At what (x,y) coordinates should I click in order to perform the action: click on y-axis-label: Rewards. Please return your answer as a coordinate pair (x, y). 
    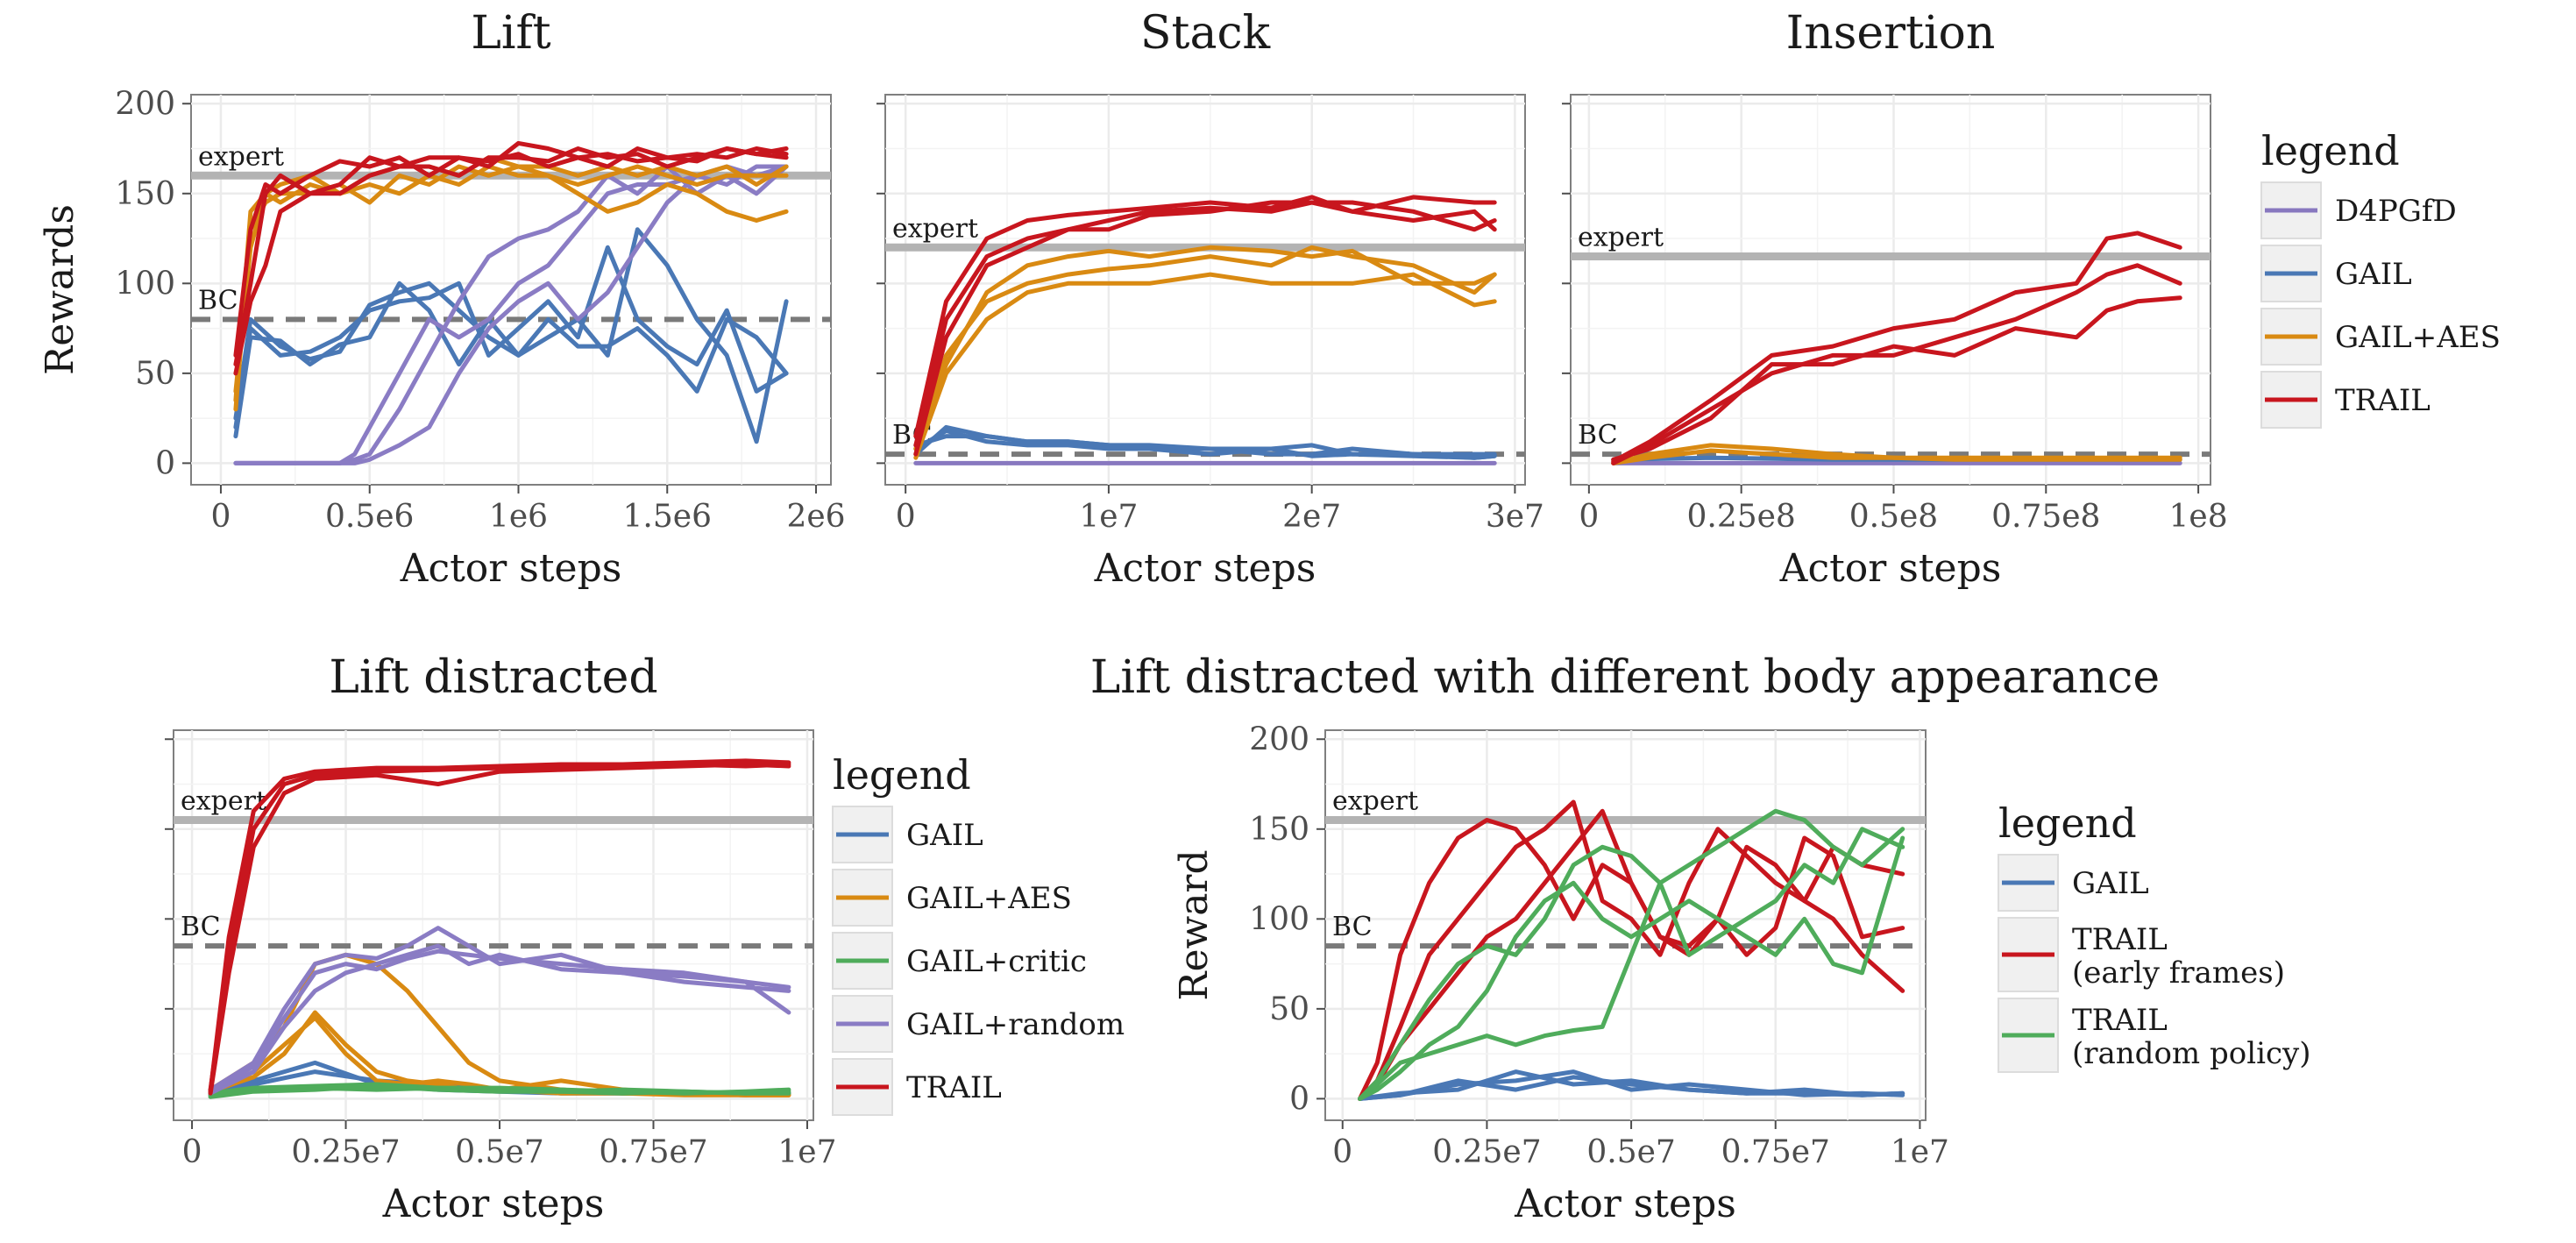
    Looking at the image, I should click on (60, 289).